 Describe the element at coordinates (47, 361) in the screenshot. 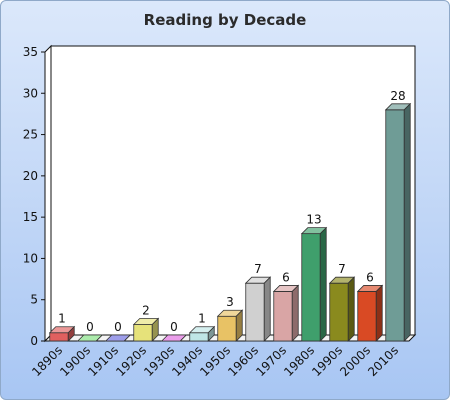

I see `x-tick-label: 1890s` at that location.